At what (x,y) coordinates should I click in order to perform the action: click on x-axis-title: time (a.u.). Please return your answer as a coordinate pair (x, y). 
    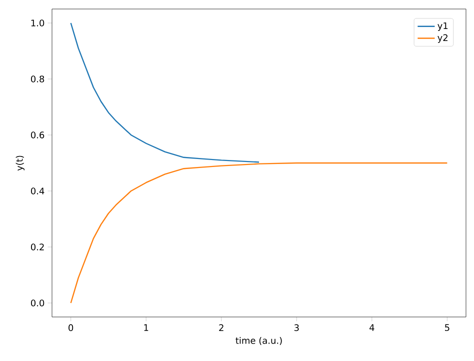
    Looking at the image, I should click on (259, 340).